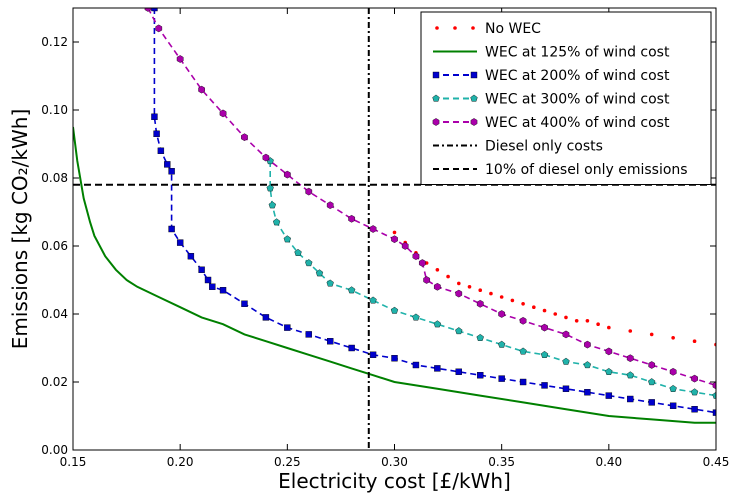 The width and height of the screenshot is (731, 496). Describe the element at coordinates (513, 29) in the screenshot. I see `legend-label: No WEC` at that location.